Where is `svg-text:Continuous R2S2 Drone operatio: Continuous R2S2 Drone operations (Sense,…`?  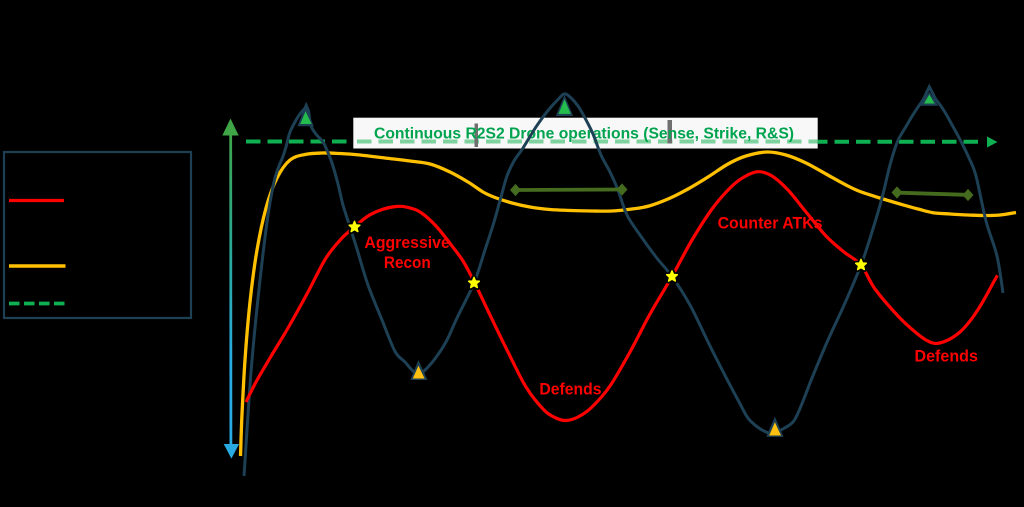
svg-text:Continuous R2S2 Drone operatio: Continuous R2S2 Drone operations (Sense,… is located at coordinates (584, 134).